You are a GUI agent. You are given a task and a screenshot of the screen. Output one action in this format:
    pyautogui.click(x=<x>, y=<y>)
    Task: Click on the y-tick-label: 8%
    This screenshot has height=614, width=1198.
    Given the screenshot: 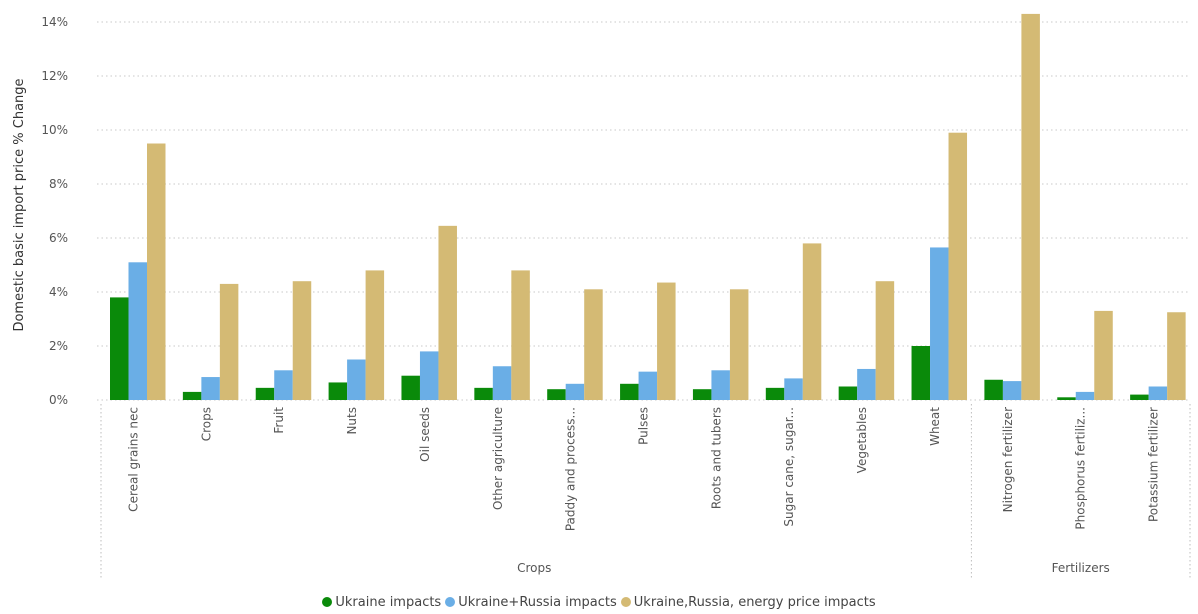 What is the action you would take?
    pyautogui.click(x=58, y=184)
    